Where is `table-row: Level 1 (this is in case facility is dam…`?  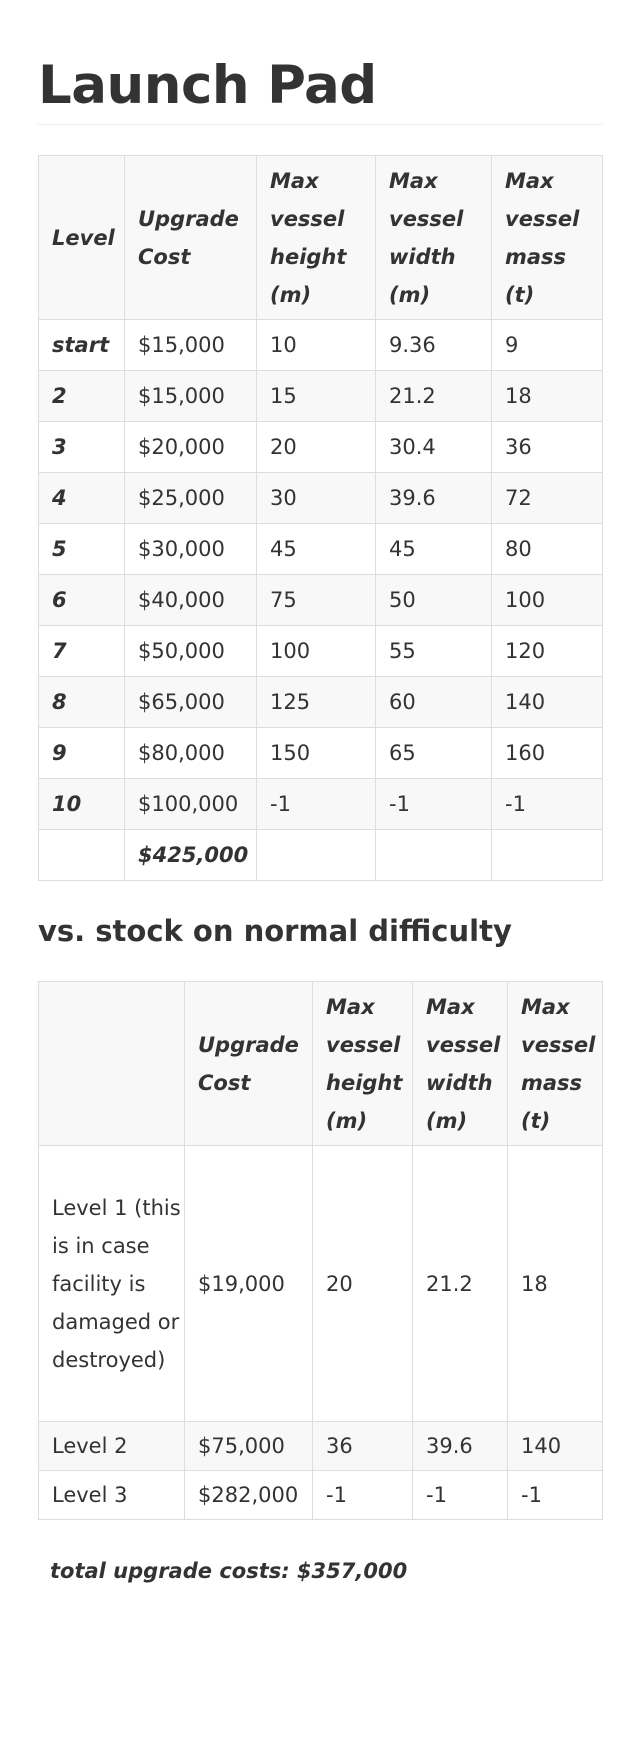 table-row: Level 1 (this is in case facility is dam… is located at coordinates (320, 1283).